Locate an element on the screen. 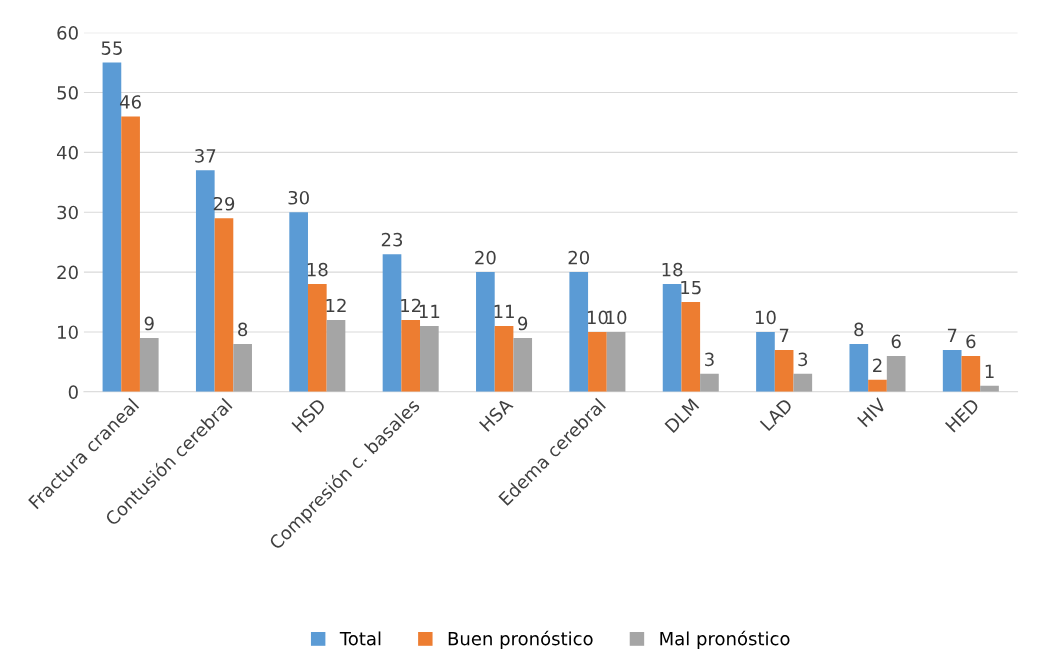 This screenshot has height=653, width=1049. data-label: 23 is located at coordinates (392, 239).